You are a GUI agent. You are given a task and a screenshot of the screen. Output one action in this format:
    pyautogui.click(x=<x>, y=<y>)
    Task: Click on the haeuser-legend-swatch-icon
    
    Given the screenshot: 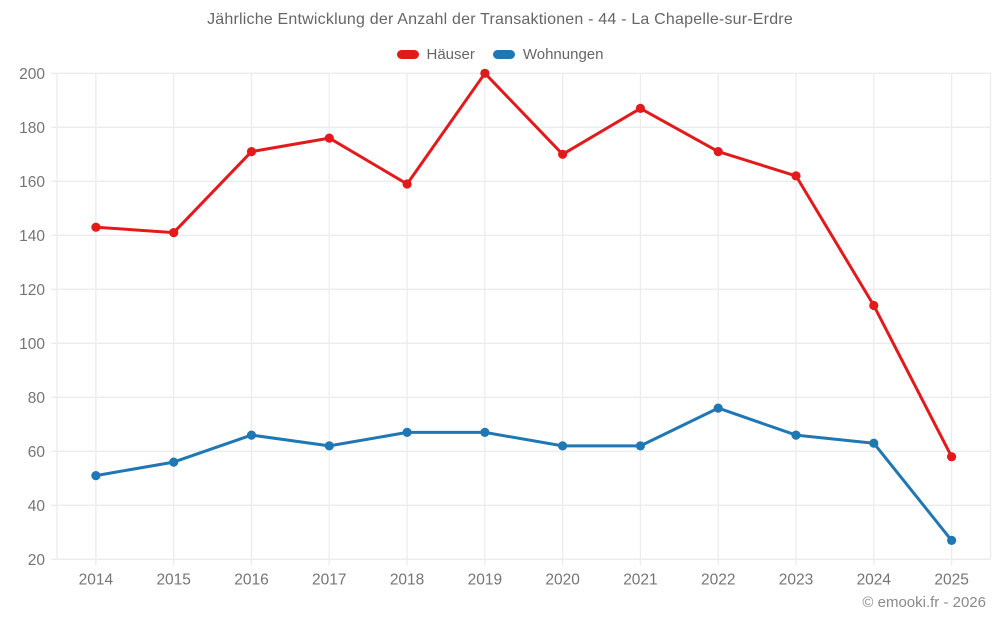 What is the action you would take?
    pyautogui.click(x=407, y=54)
    